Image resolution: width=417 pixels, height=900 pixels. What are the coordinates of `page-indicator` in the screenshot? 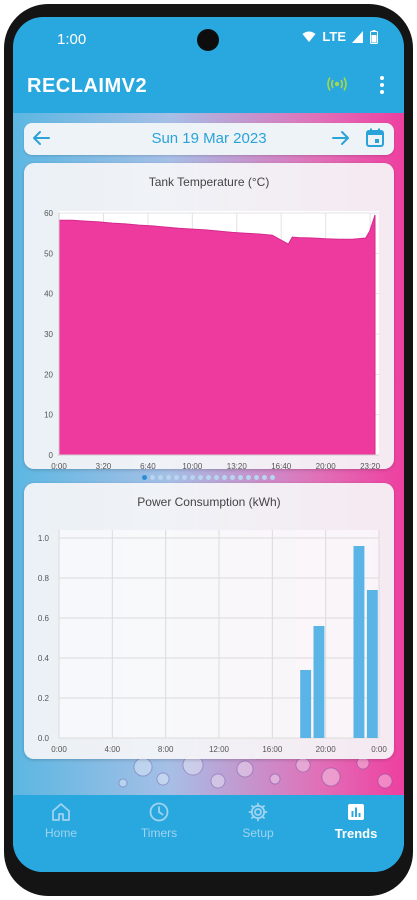 It's located at (208, 480).